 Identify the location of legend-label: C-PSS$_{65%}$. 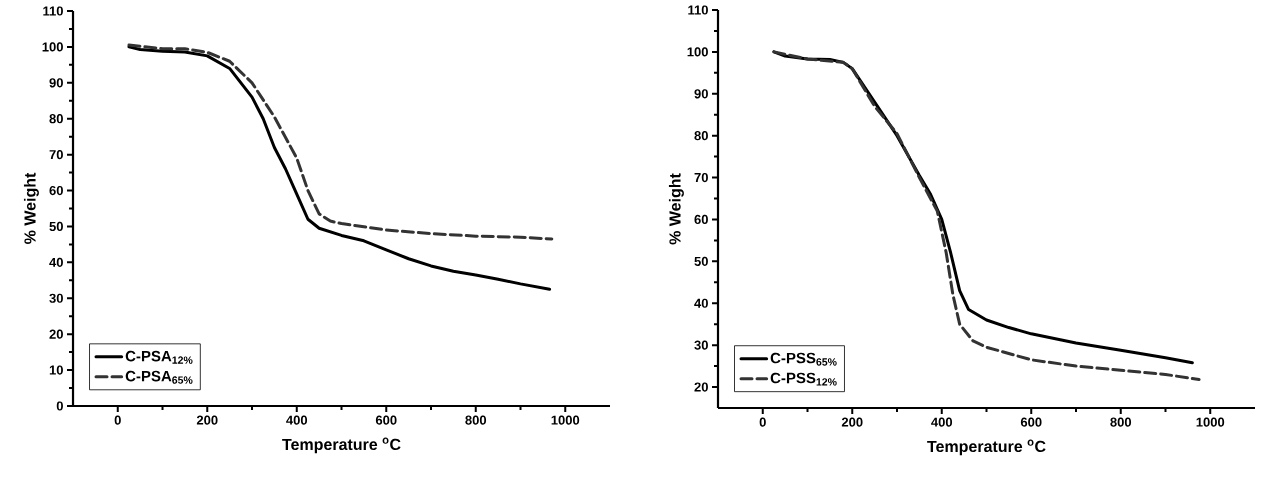
(803, 359).